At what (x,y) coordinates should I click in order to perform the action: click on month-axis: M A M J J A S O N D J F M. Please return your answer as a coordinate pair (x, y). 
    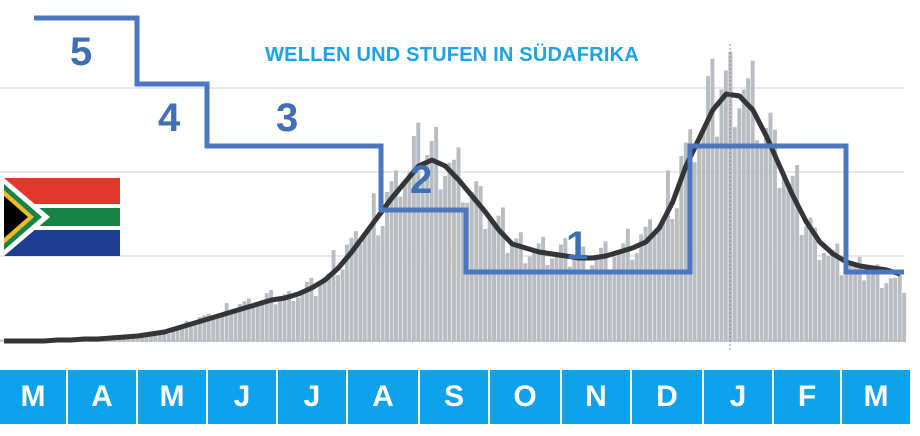
    Looking at the image, I should click on (460, 397).